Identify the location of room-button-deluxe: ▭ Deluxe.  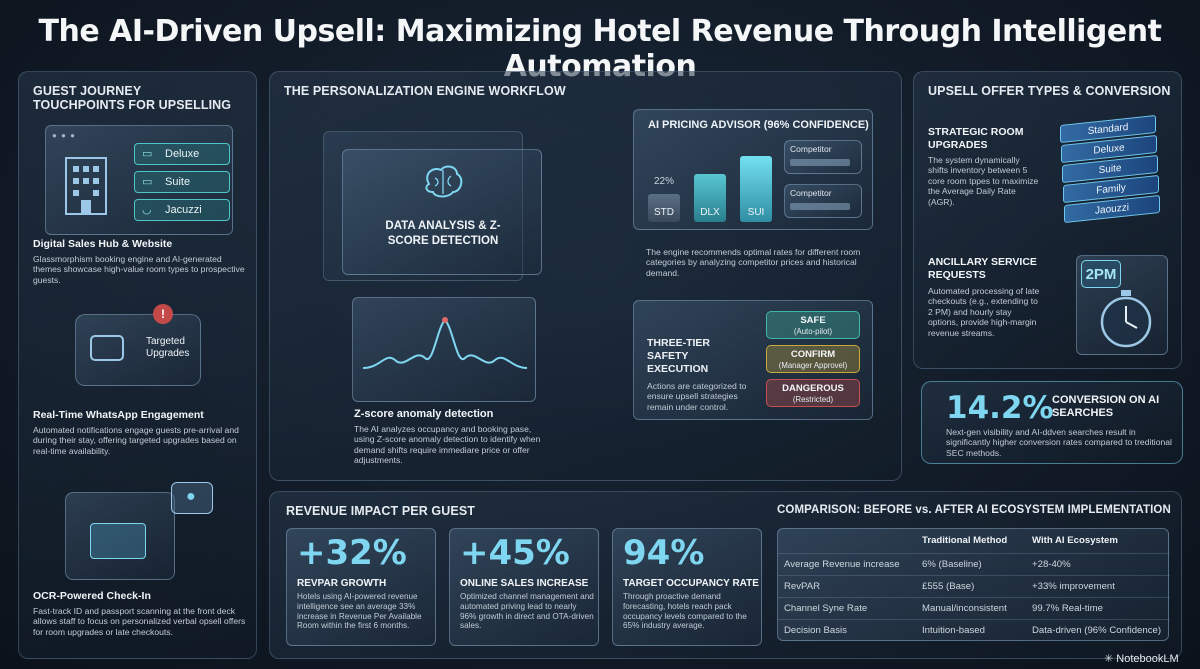
(182, 154).